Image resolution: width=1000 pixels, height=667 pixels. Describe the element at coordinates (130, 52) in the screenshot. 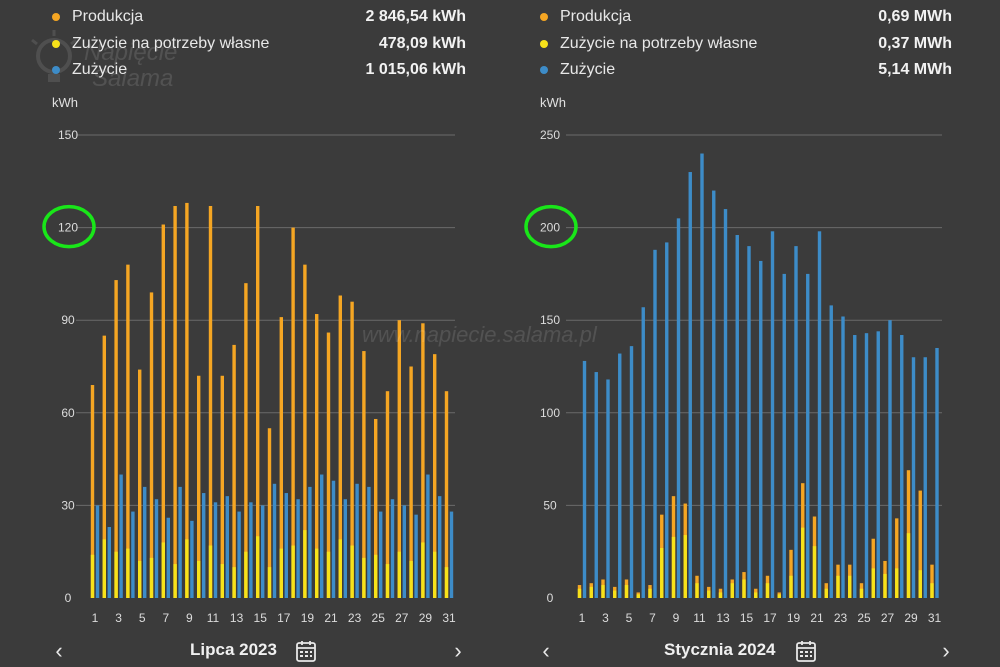

I see `watermark-logo-line1: Napięcie` at that location.